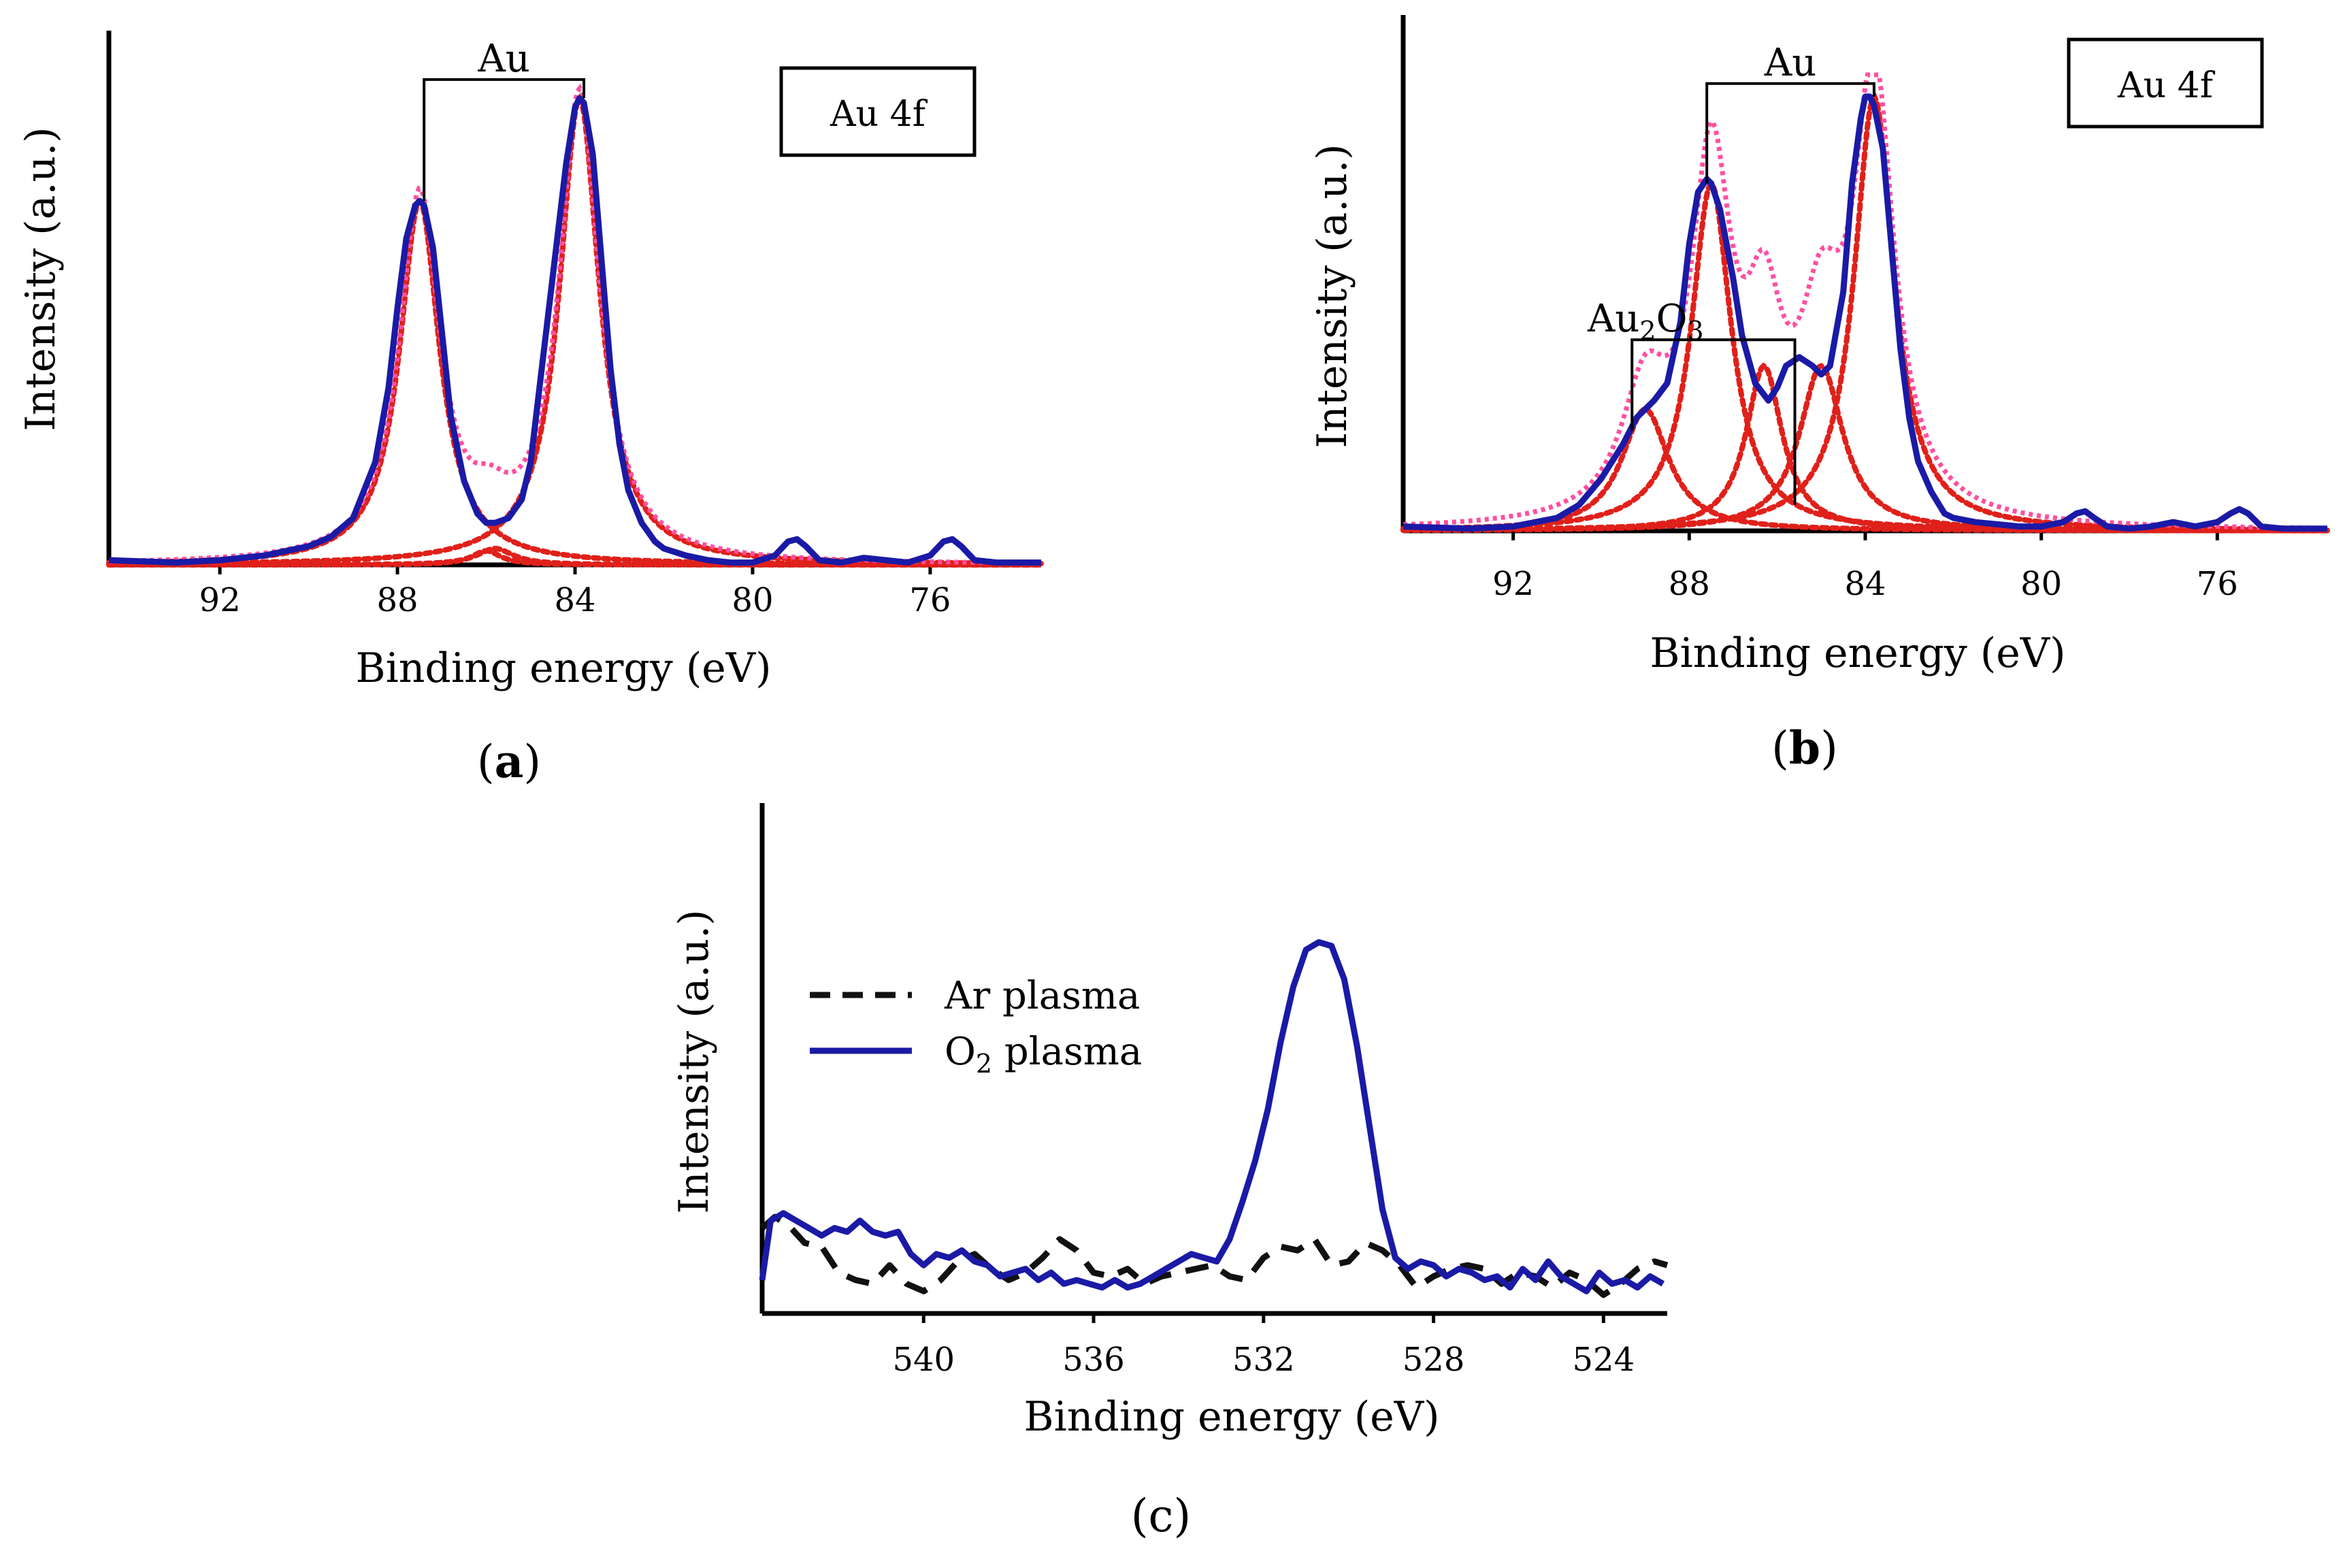  I want to click on series-ar-plasma, so click(1214, 1255).